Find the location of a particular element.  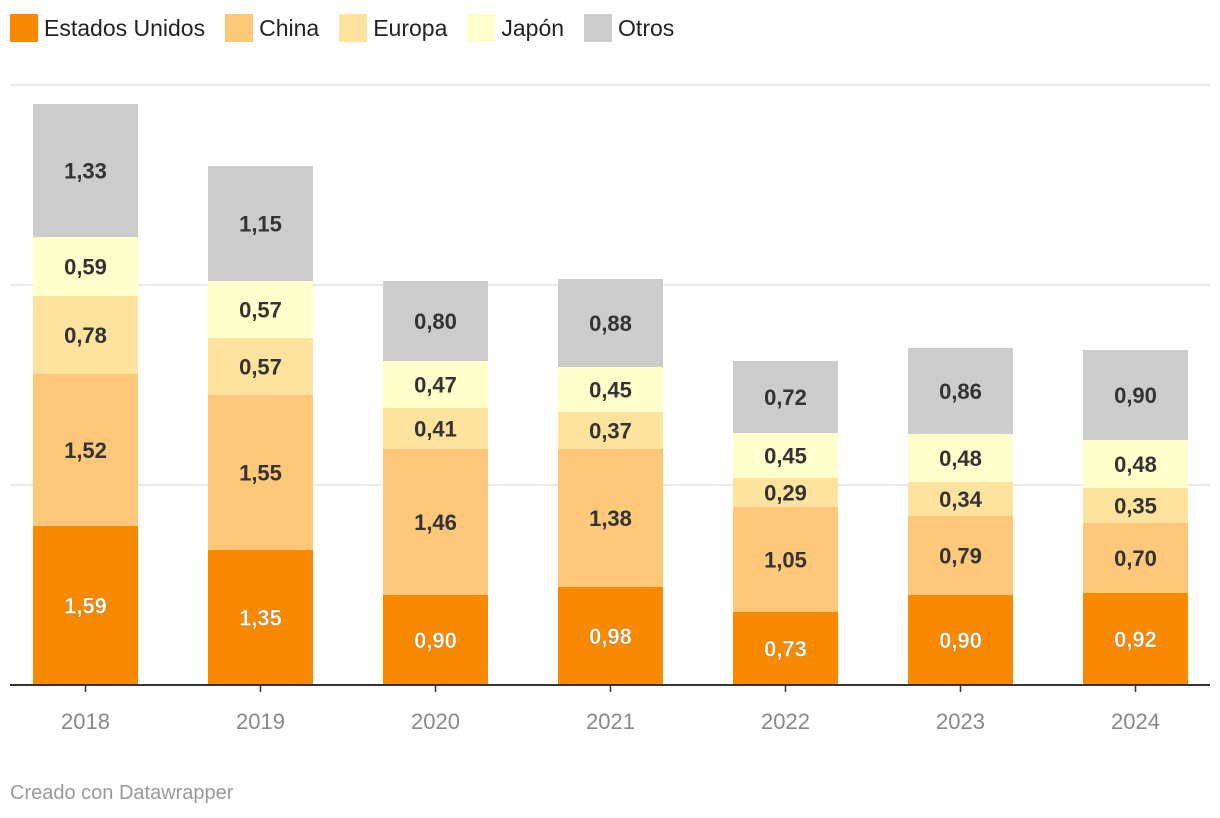

data-label: 0,47 is located at coordinates (435, 385).